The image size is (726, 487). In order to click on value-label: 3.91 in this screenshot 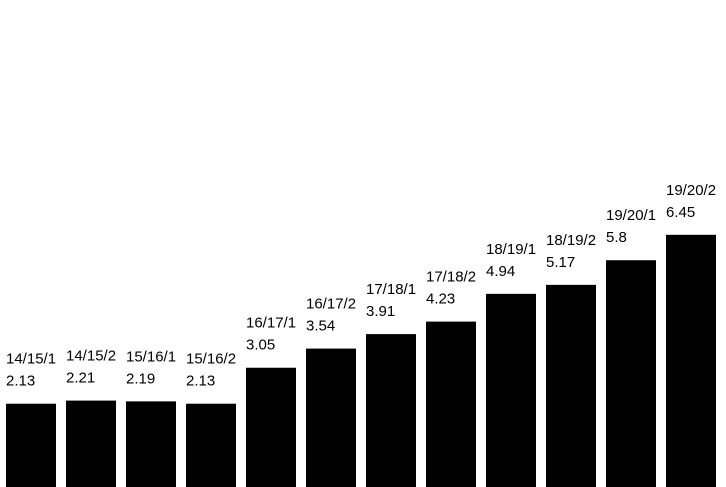, I will do `click(380, 311)`.